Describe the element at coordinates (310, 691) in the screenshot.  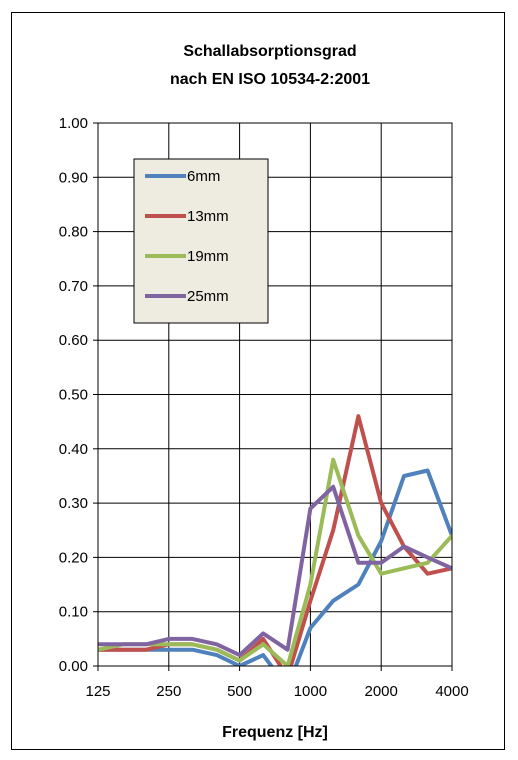
I see `x-tick-label: 1000` at that location.